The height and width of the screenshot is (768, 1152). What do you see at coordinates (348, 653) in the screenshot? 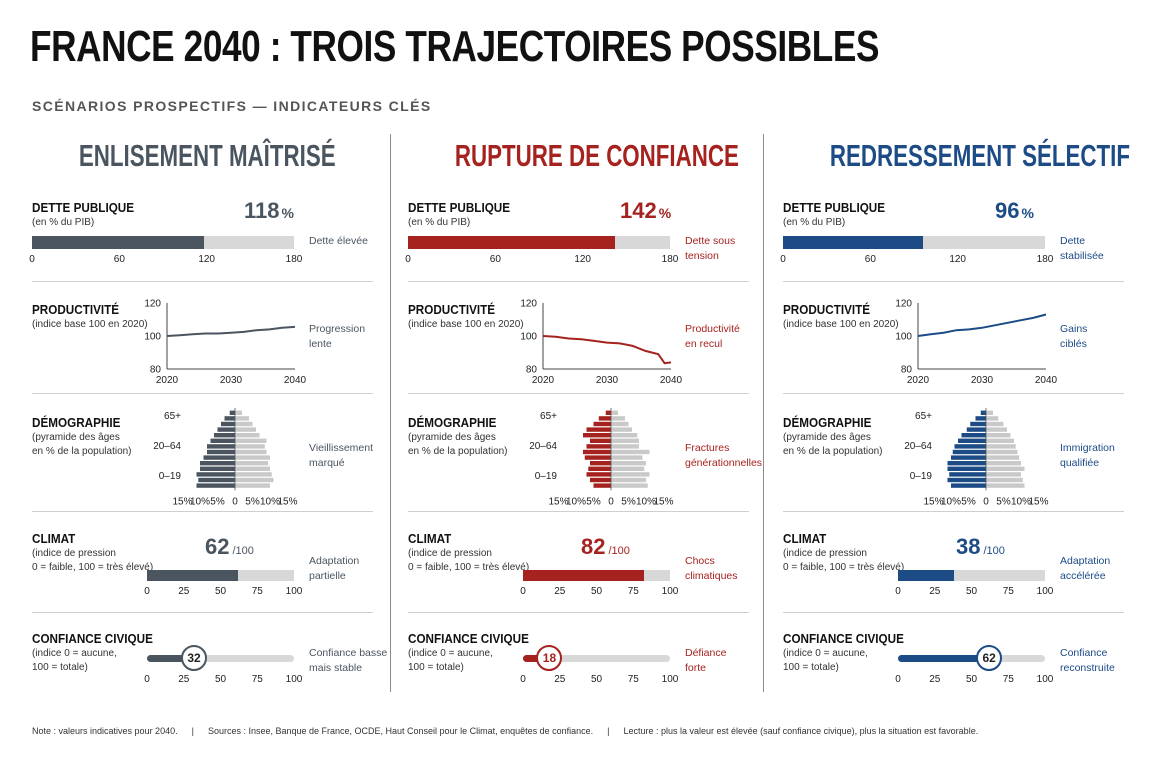
I see `trust-note-1: Confiance basse` at bounding box center [348, 653].